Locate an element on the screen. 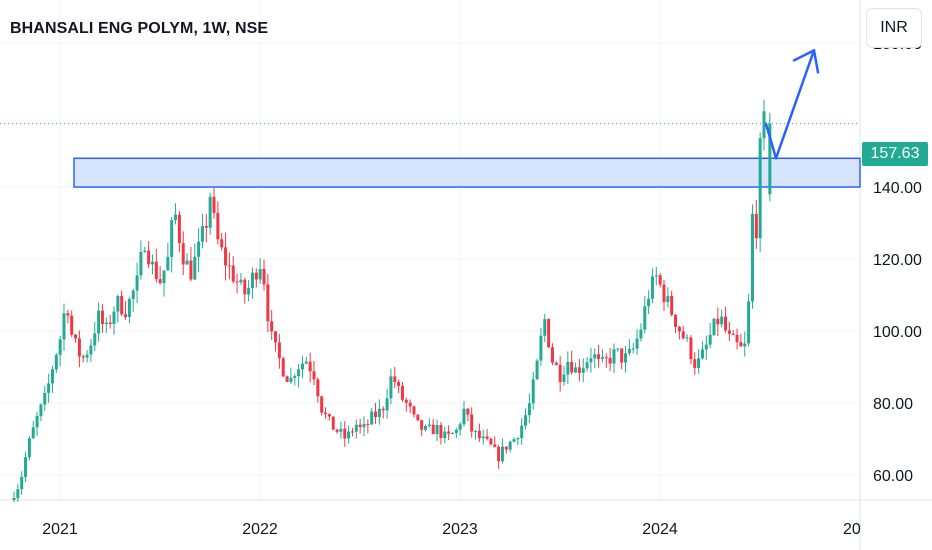  resistance-zone is located at coordinates (467, 172).